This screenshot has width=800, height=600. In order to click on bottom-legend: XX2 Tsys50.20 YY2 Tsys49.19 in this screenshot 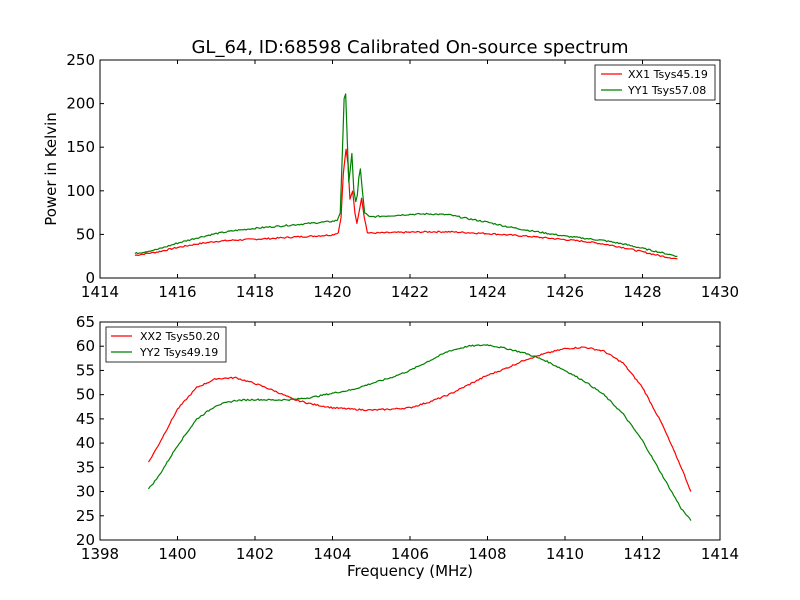, I will do `click(166, 344)`.